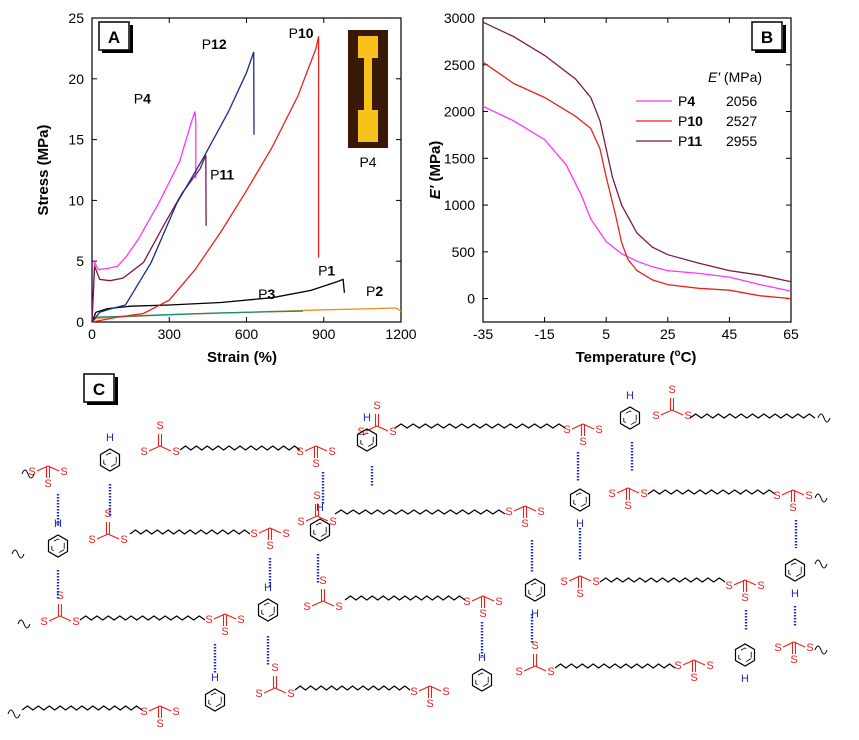  What do you see at coordinates (170, 334) in the screenshot?
I see `x-tick-label-a: 300` at bounding box center [170, 334].